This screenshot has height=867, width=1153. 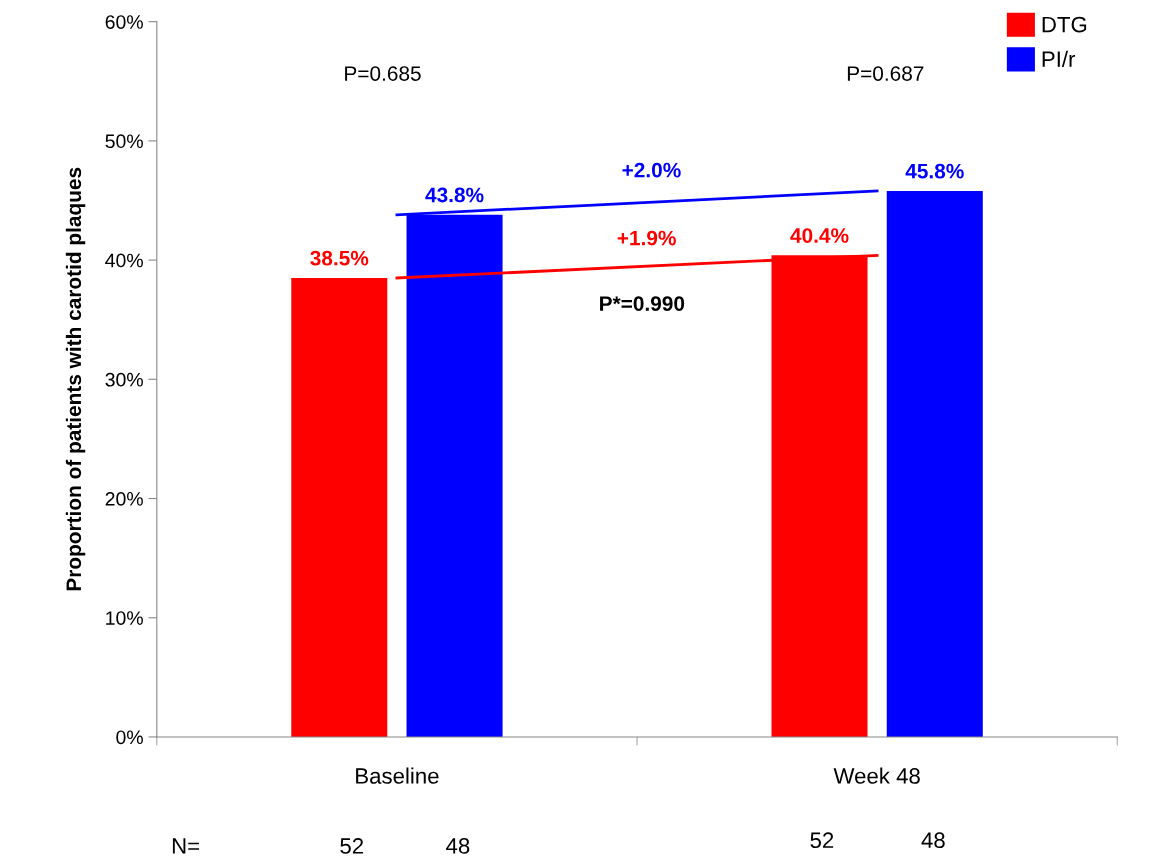 What do you see at coordinates (642, 303) in the screenshot?
I see `annotation: P*=0.990` at bounding box center [642, 303].